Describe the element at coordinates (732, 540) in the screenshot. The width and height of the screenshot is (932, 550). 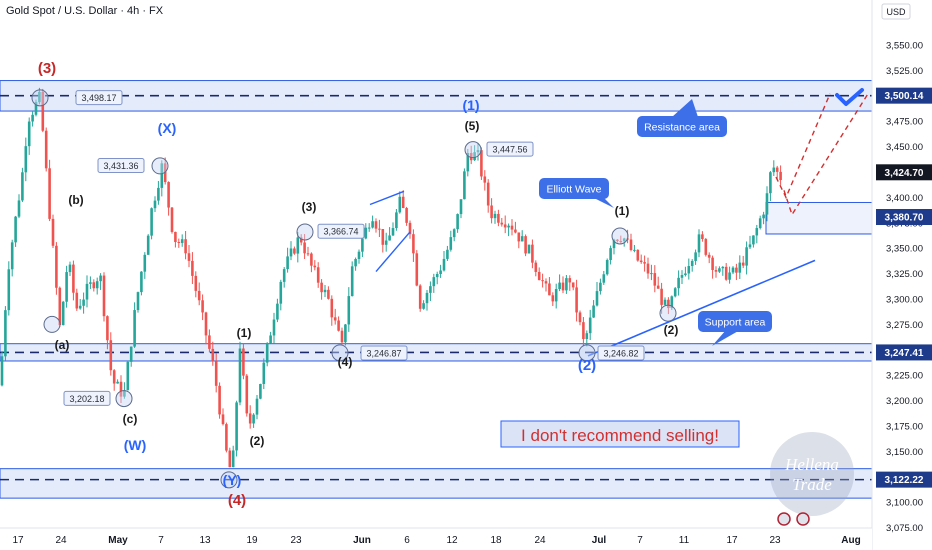
I see `time-tick-label: 17` at that location.